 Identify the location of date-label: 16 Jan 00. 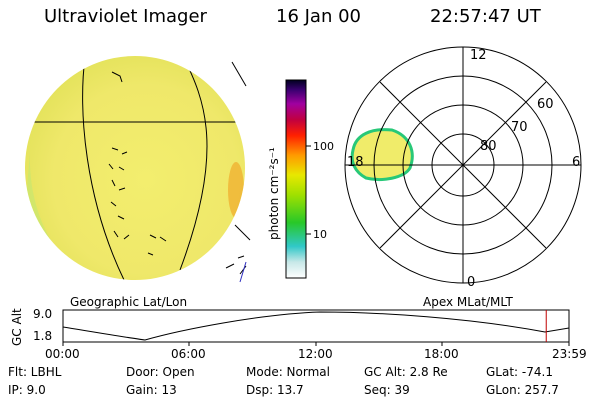
(318, 16).